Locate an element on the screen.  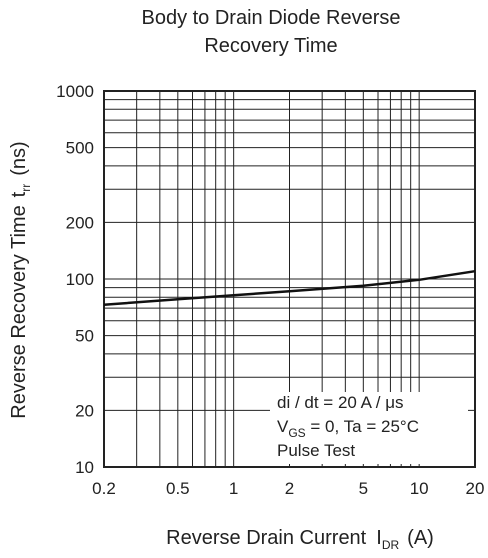
y-axis-label: Reverse Recovery Time trr (ns) is located at coordinates (20, 279).